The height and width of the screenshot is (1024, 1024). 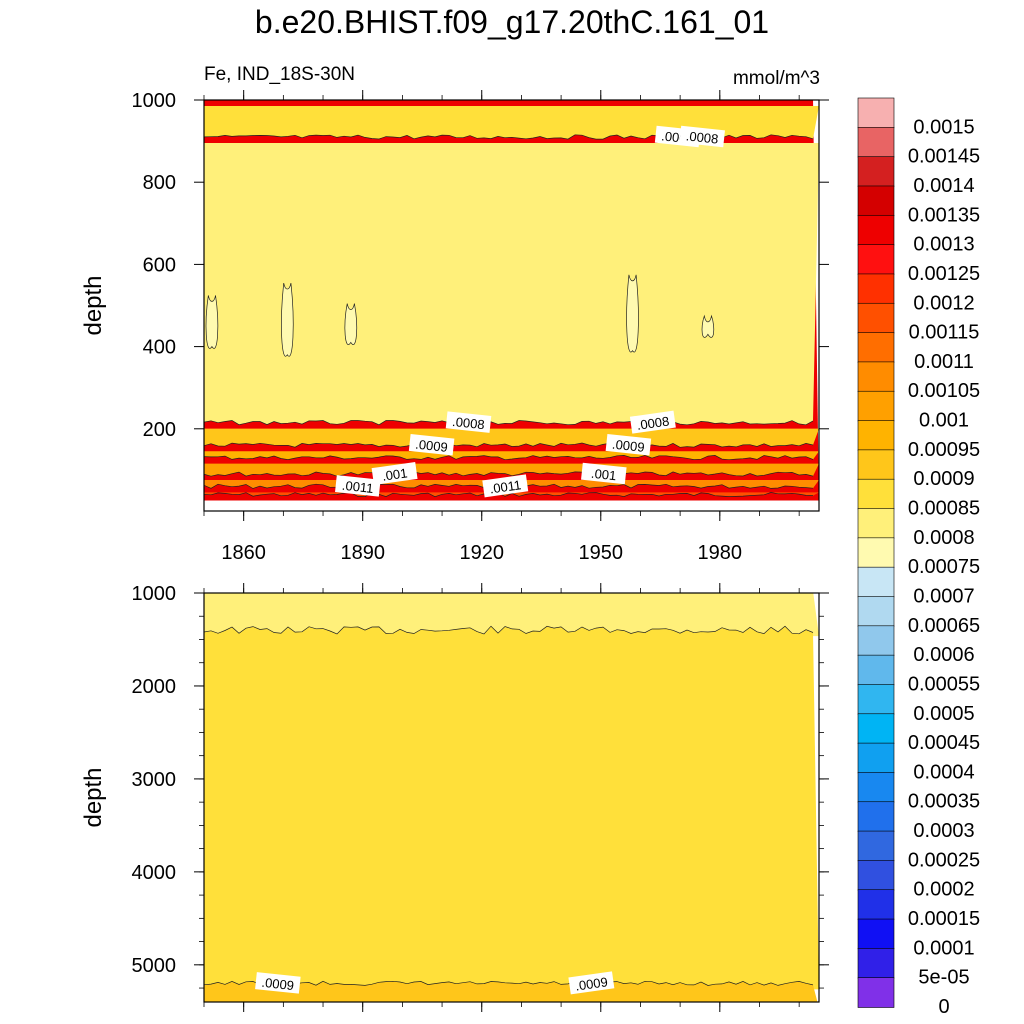 What do you see at coordinates (243, 553) in the screenshot?
I see `x-tick-label: 1860` at bounding box center [243, 553].